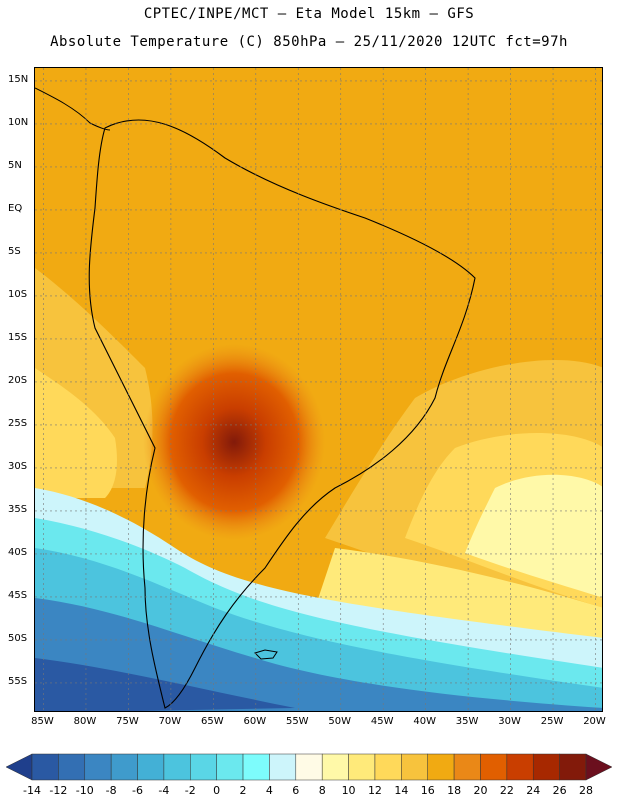  What do you see at coordinates (18, 380) in the screenshot?
I see `lat-label: 20S` at bounding box center [18, 380].